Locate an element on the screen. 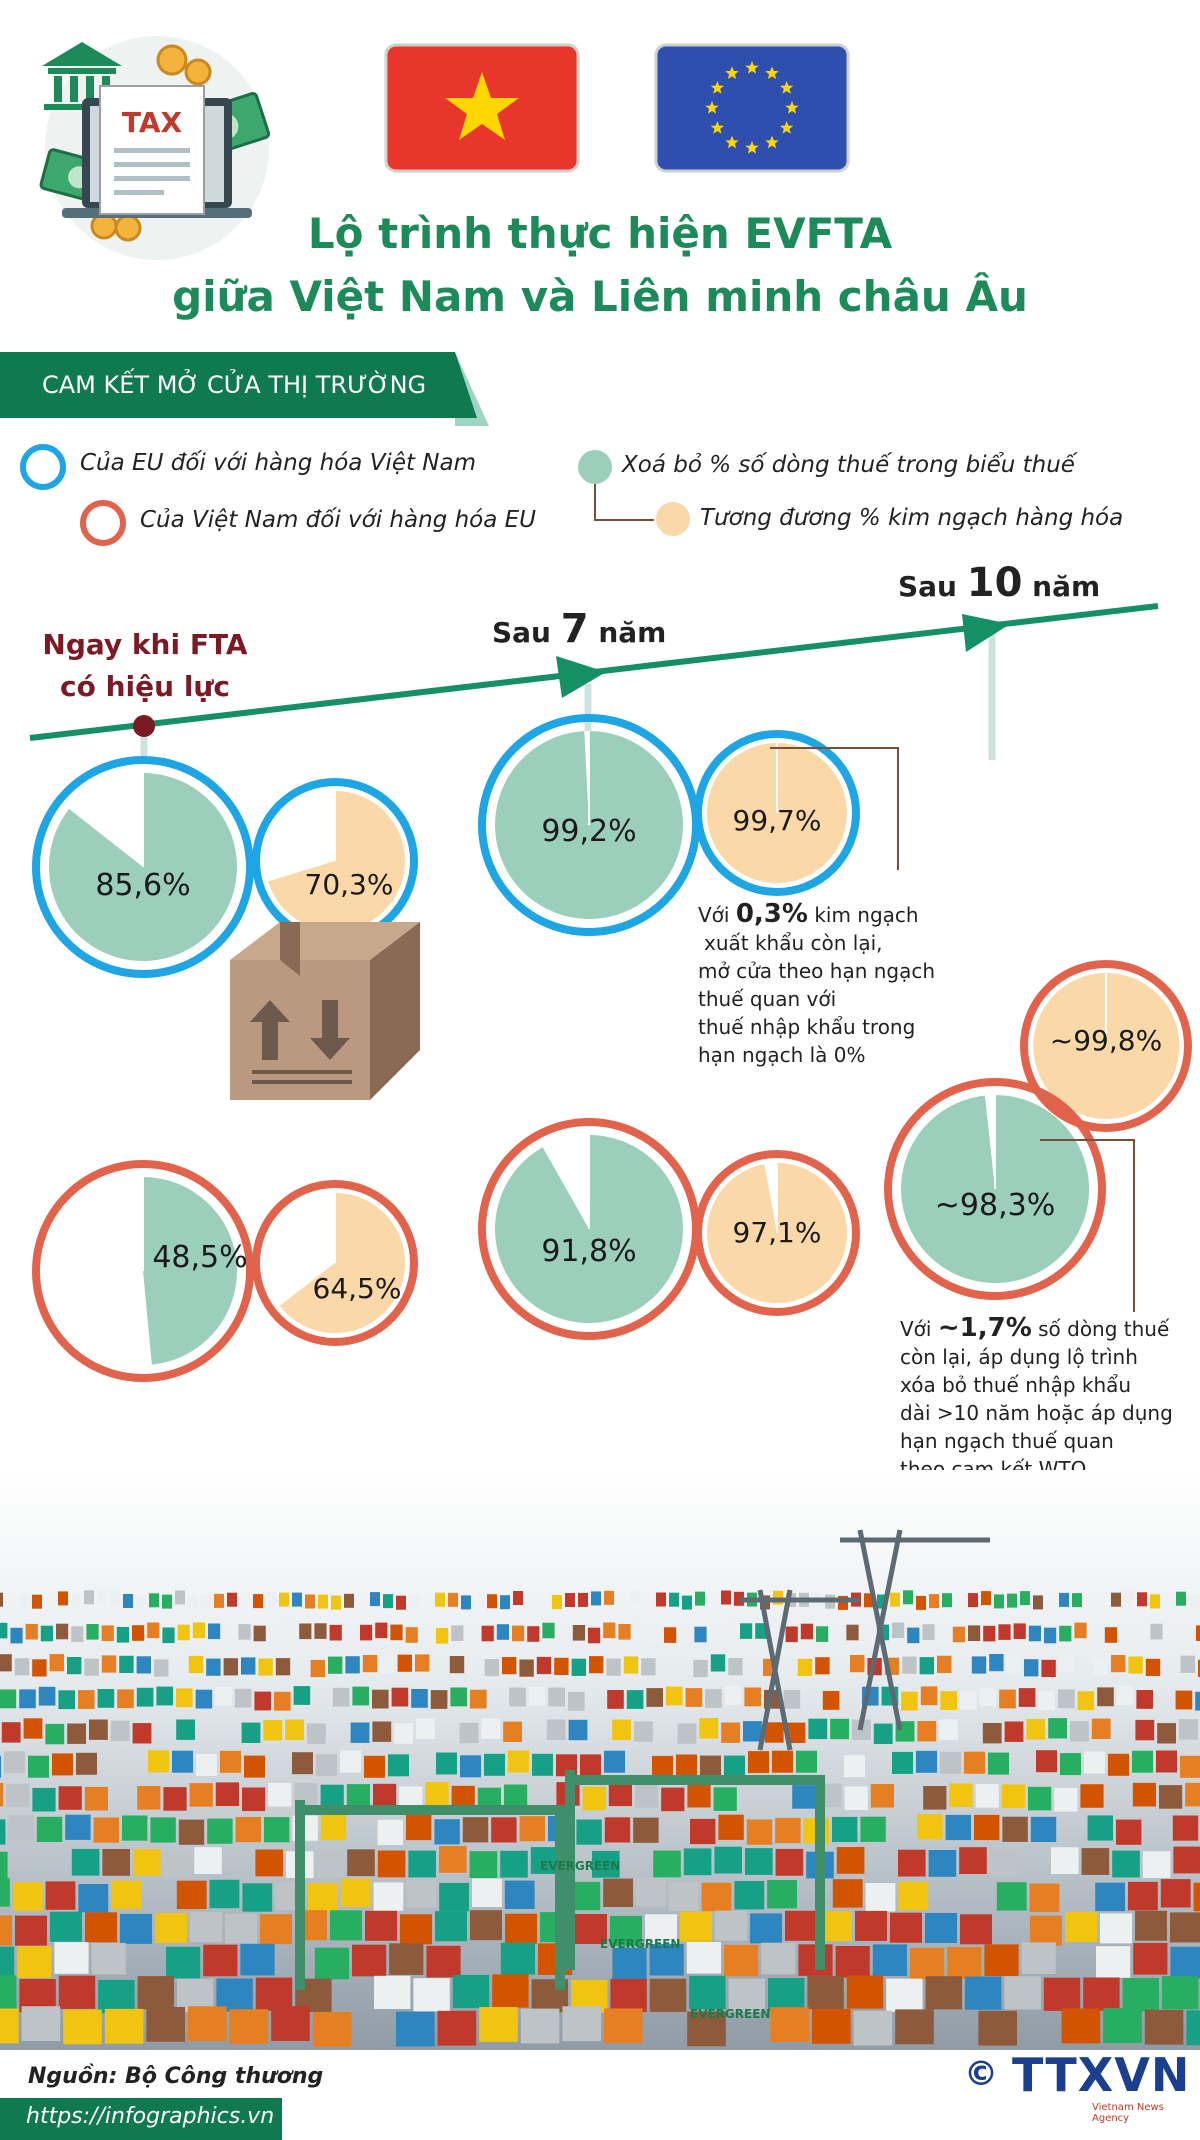  ring-eu-now-lines is located at coordinates (143, 867).